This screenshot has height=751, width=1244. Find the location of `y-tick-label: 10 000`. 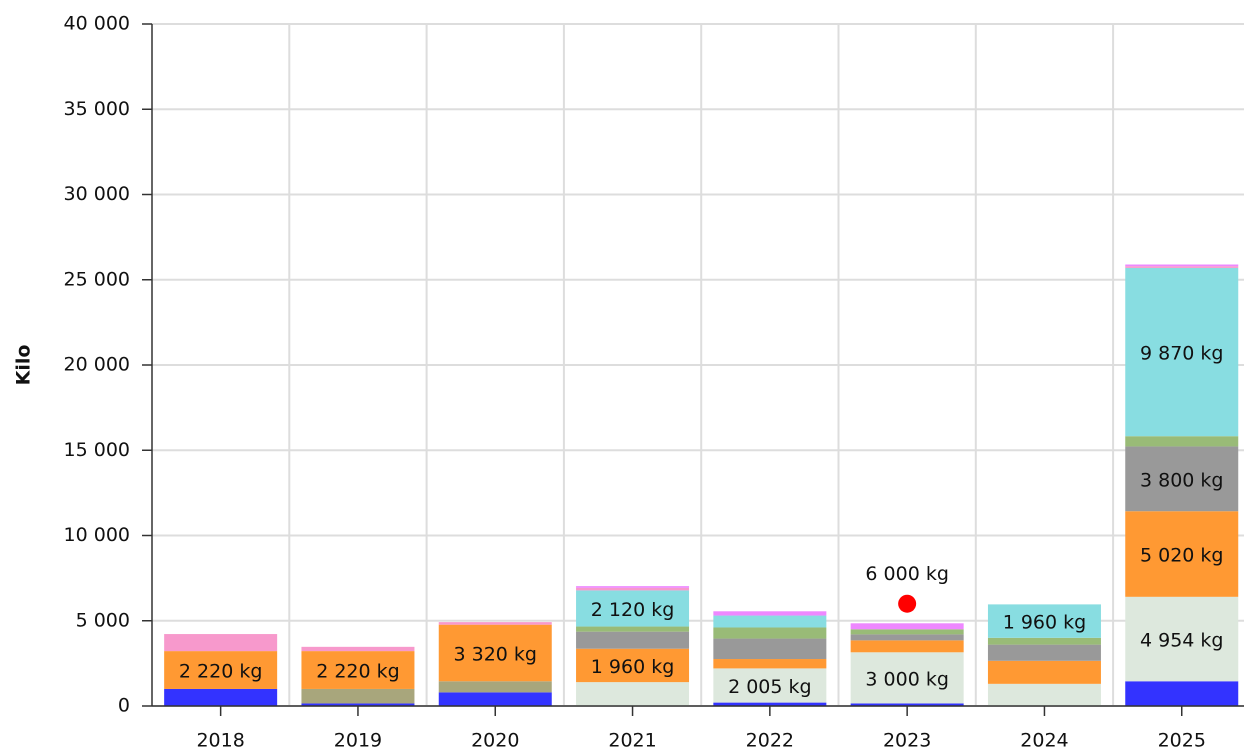

y-tick-label: 10 000 is located at coordinates (97, 535).